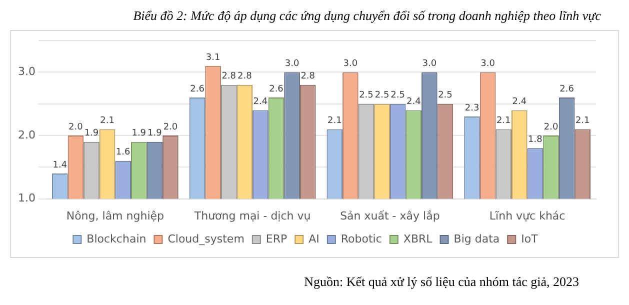 This screenshot has height=305, width=629. Describe the element at coordinates (27, 198) in the screenshot. I see `y-tick-label: 1.0` at that location.